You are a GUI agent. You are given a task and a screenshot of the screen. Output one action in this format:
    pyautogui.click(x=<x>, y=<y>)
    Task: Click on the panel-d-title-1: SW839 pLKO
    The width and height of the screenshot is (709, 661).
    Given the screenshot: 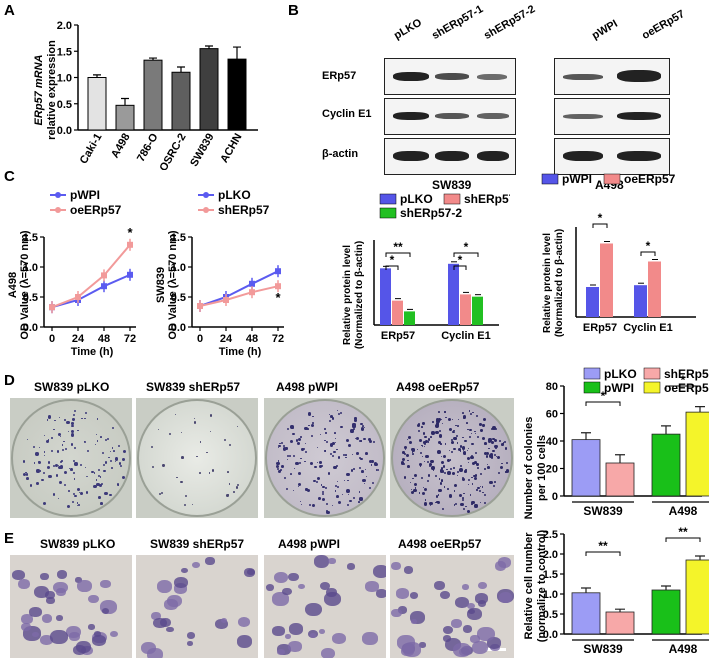 What is the action you would take?
    pyautogui.click(x=72, y=387)
    